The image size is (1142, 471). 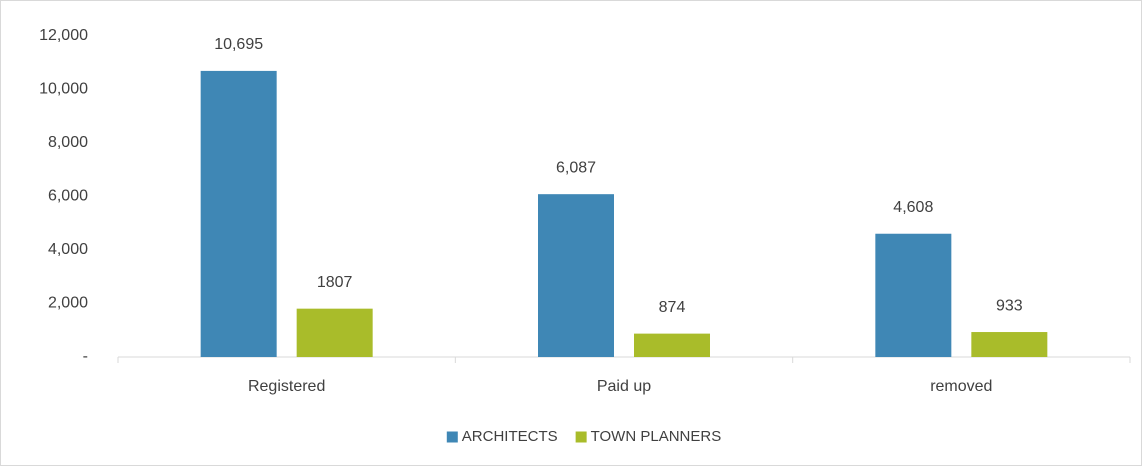 What do you see at coordinates (68, 196) in the screenshot?
I see `y-tick-label: 6,000` at bounding box center [68, 196].